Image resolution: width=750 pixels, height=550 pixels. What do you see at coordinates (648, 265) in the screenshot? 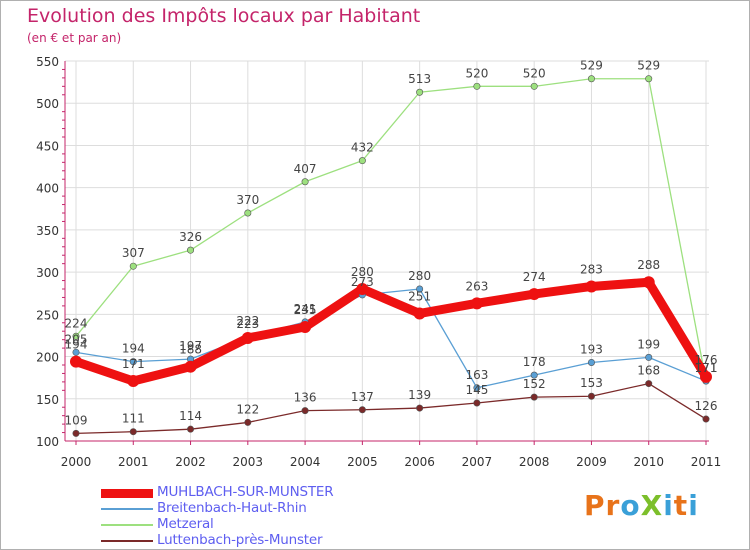
I see `data-label: 288` at bounding box center [648, 265].